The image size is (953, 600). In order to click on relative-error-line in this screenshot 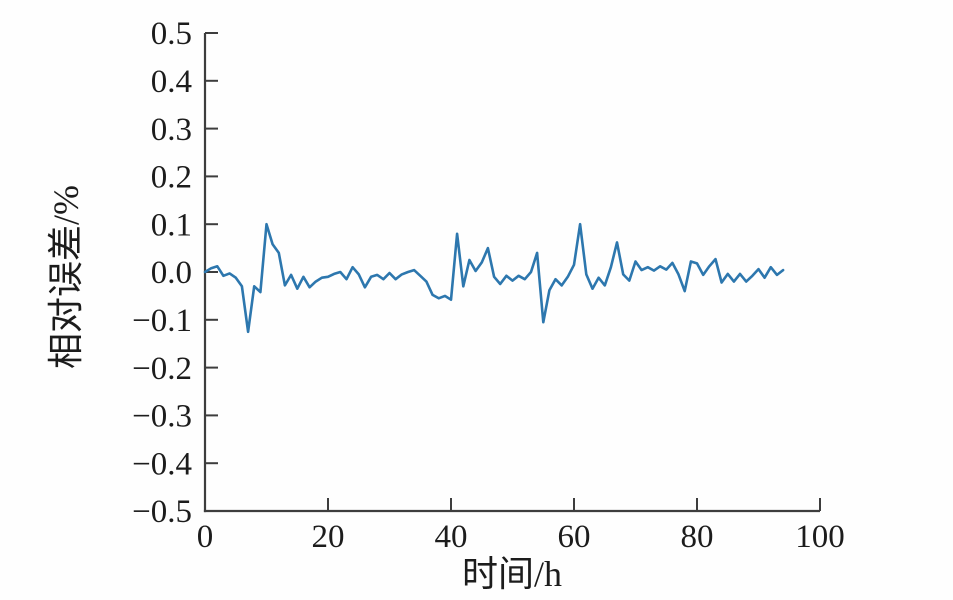, I will do `click(494, 278)`.